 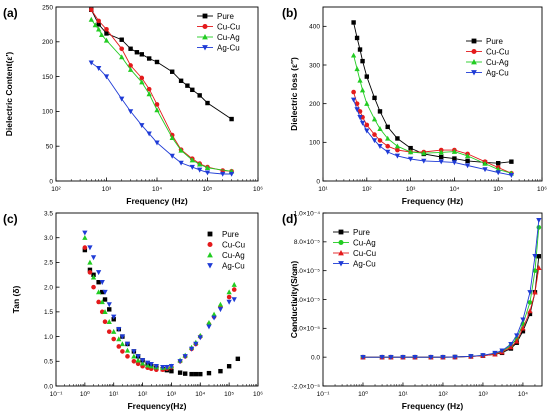 What do you see at coordinates (50, 147) in the screenshot?
I see `panel-a-y-tick-label: 50` at bounding box center [50, 147].